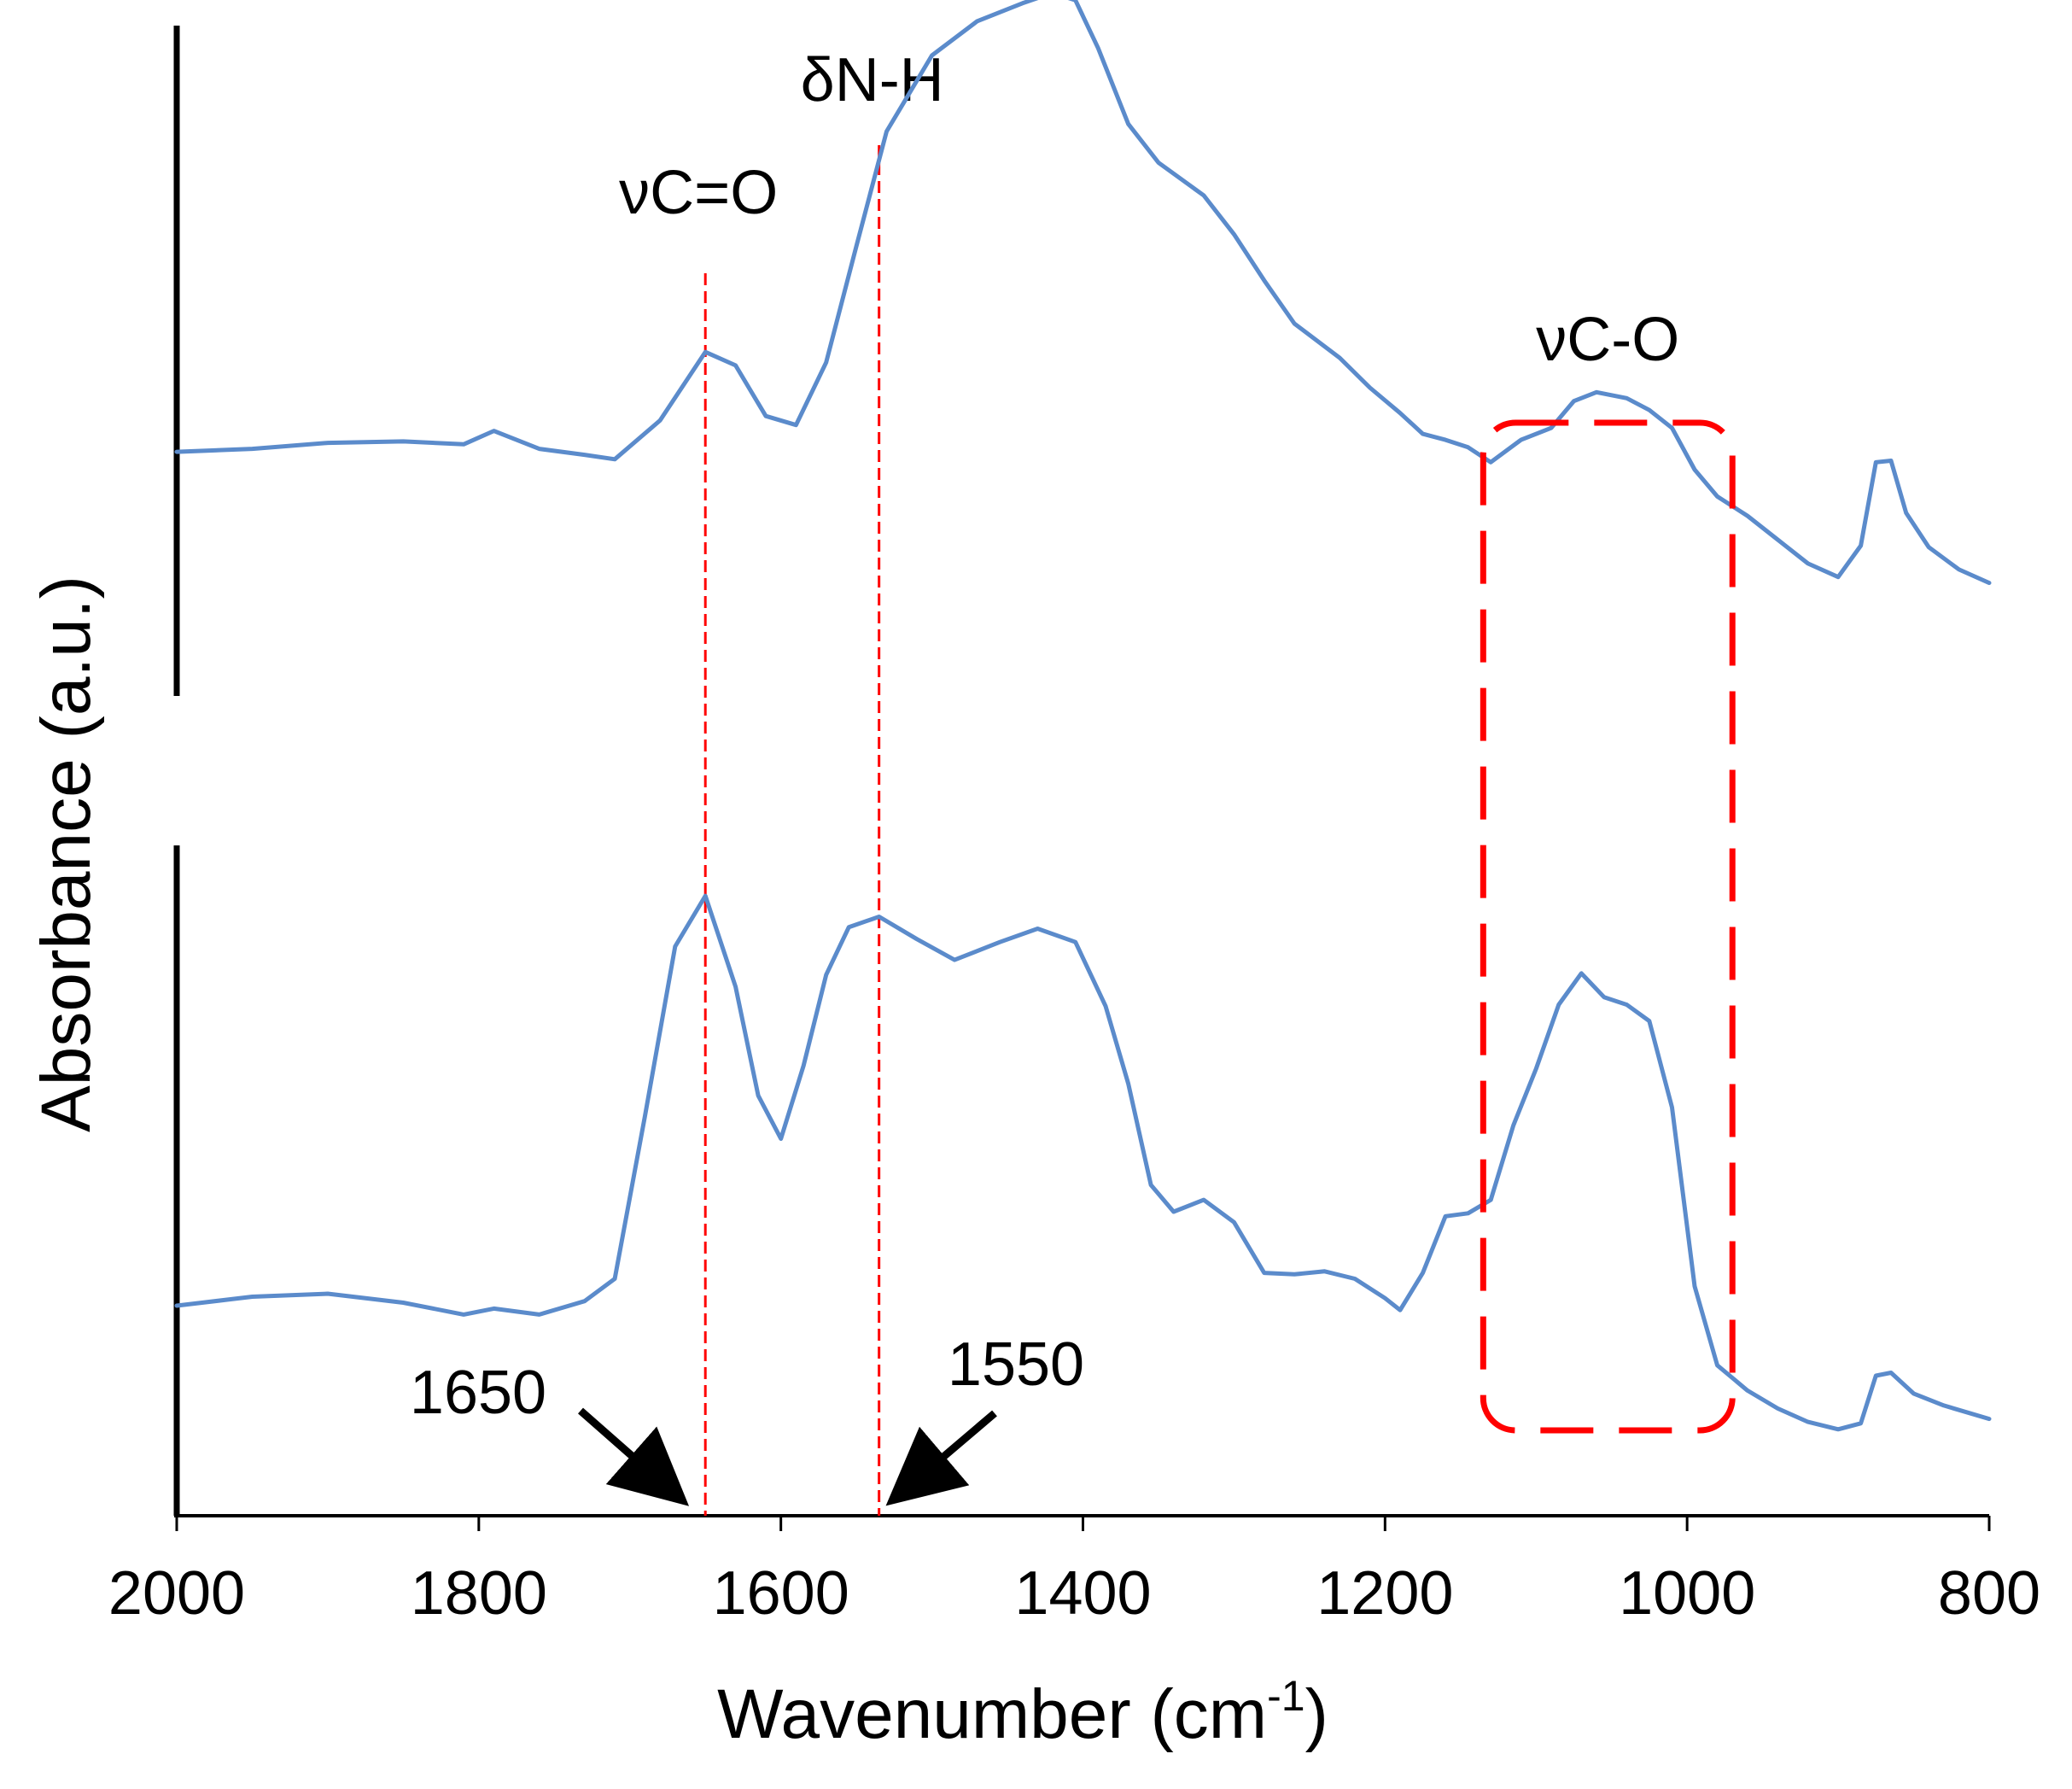 The height and width of the screenshot is (1789, 2072). I want to click on arrow-label: 1650, so click(478, 1393).